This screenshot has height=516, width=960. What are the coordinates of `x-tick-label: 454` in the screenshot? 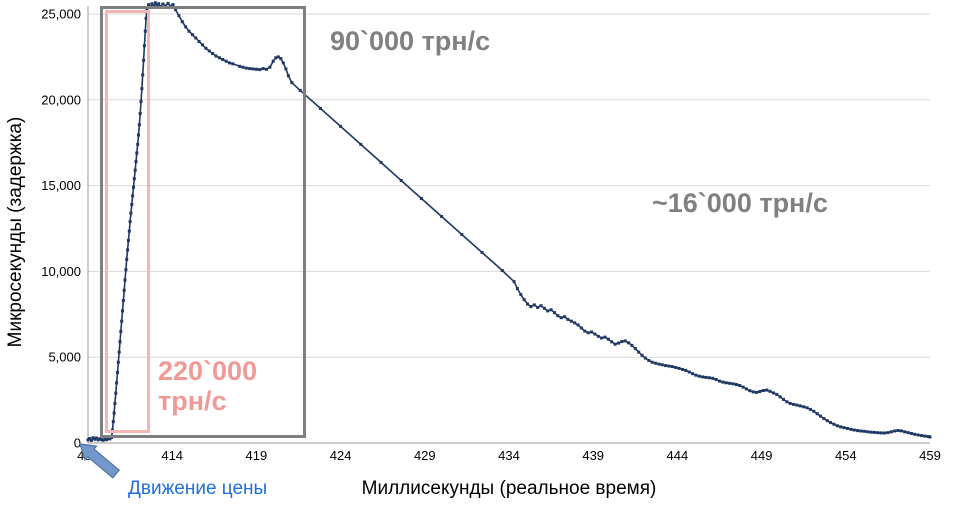 It's located at (846, 455).